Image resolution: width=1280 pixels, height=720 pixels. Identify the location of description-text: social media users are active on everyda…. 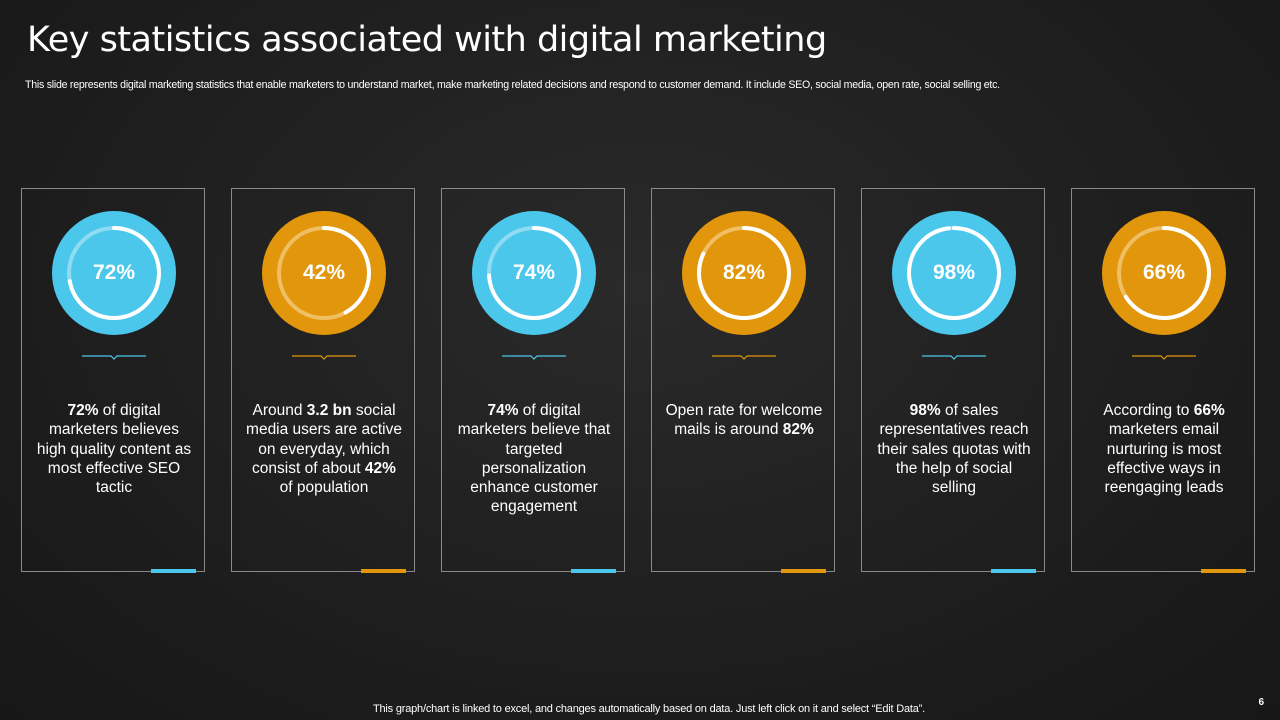
(324, 439).